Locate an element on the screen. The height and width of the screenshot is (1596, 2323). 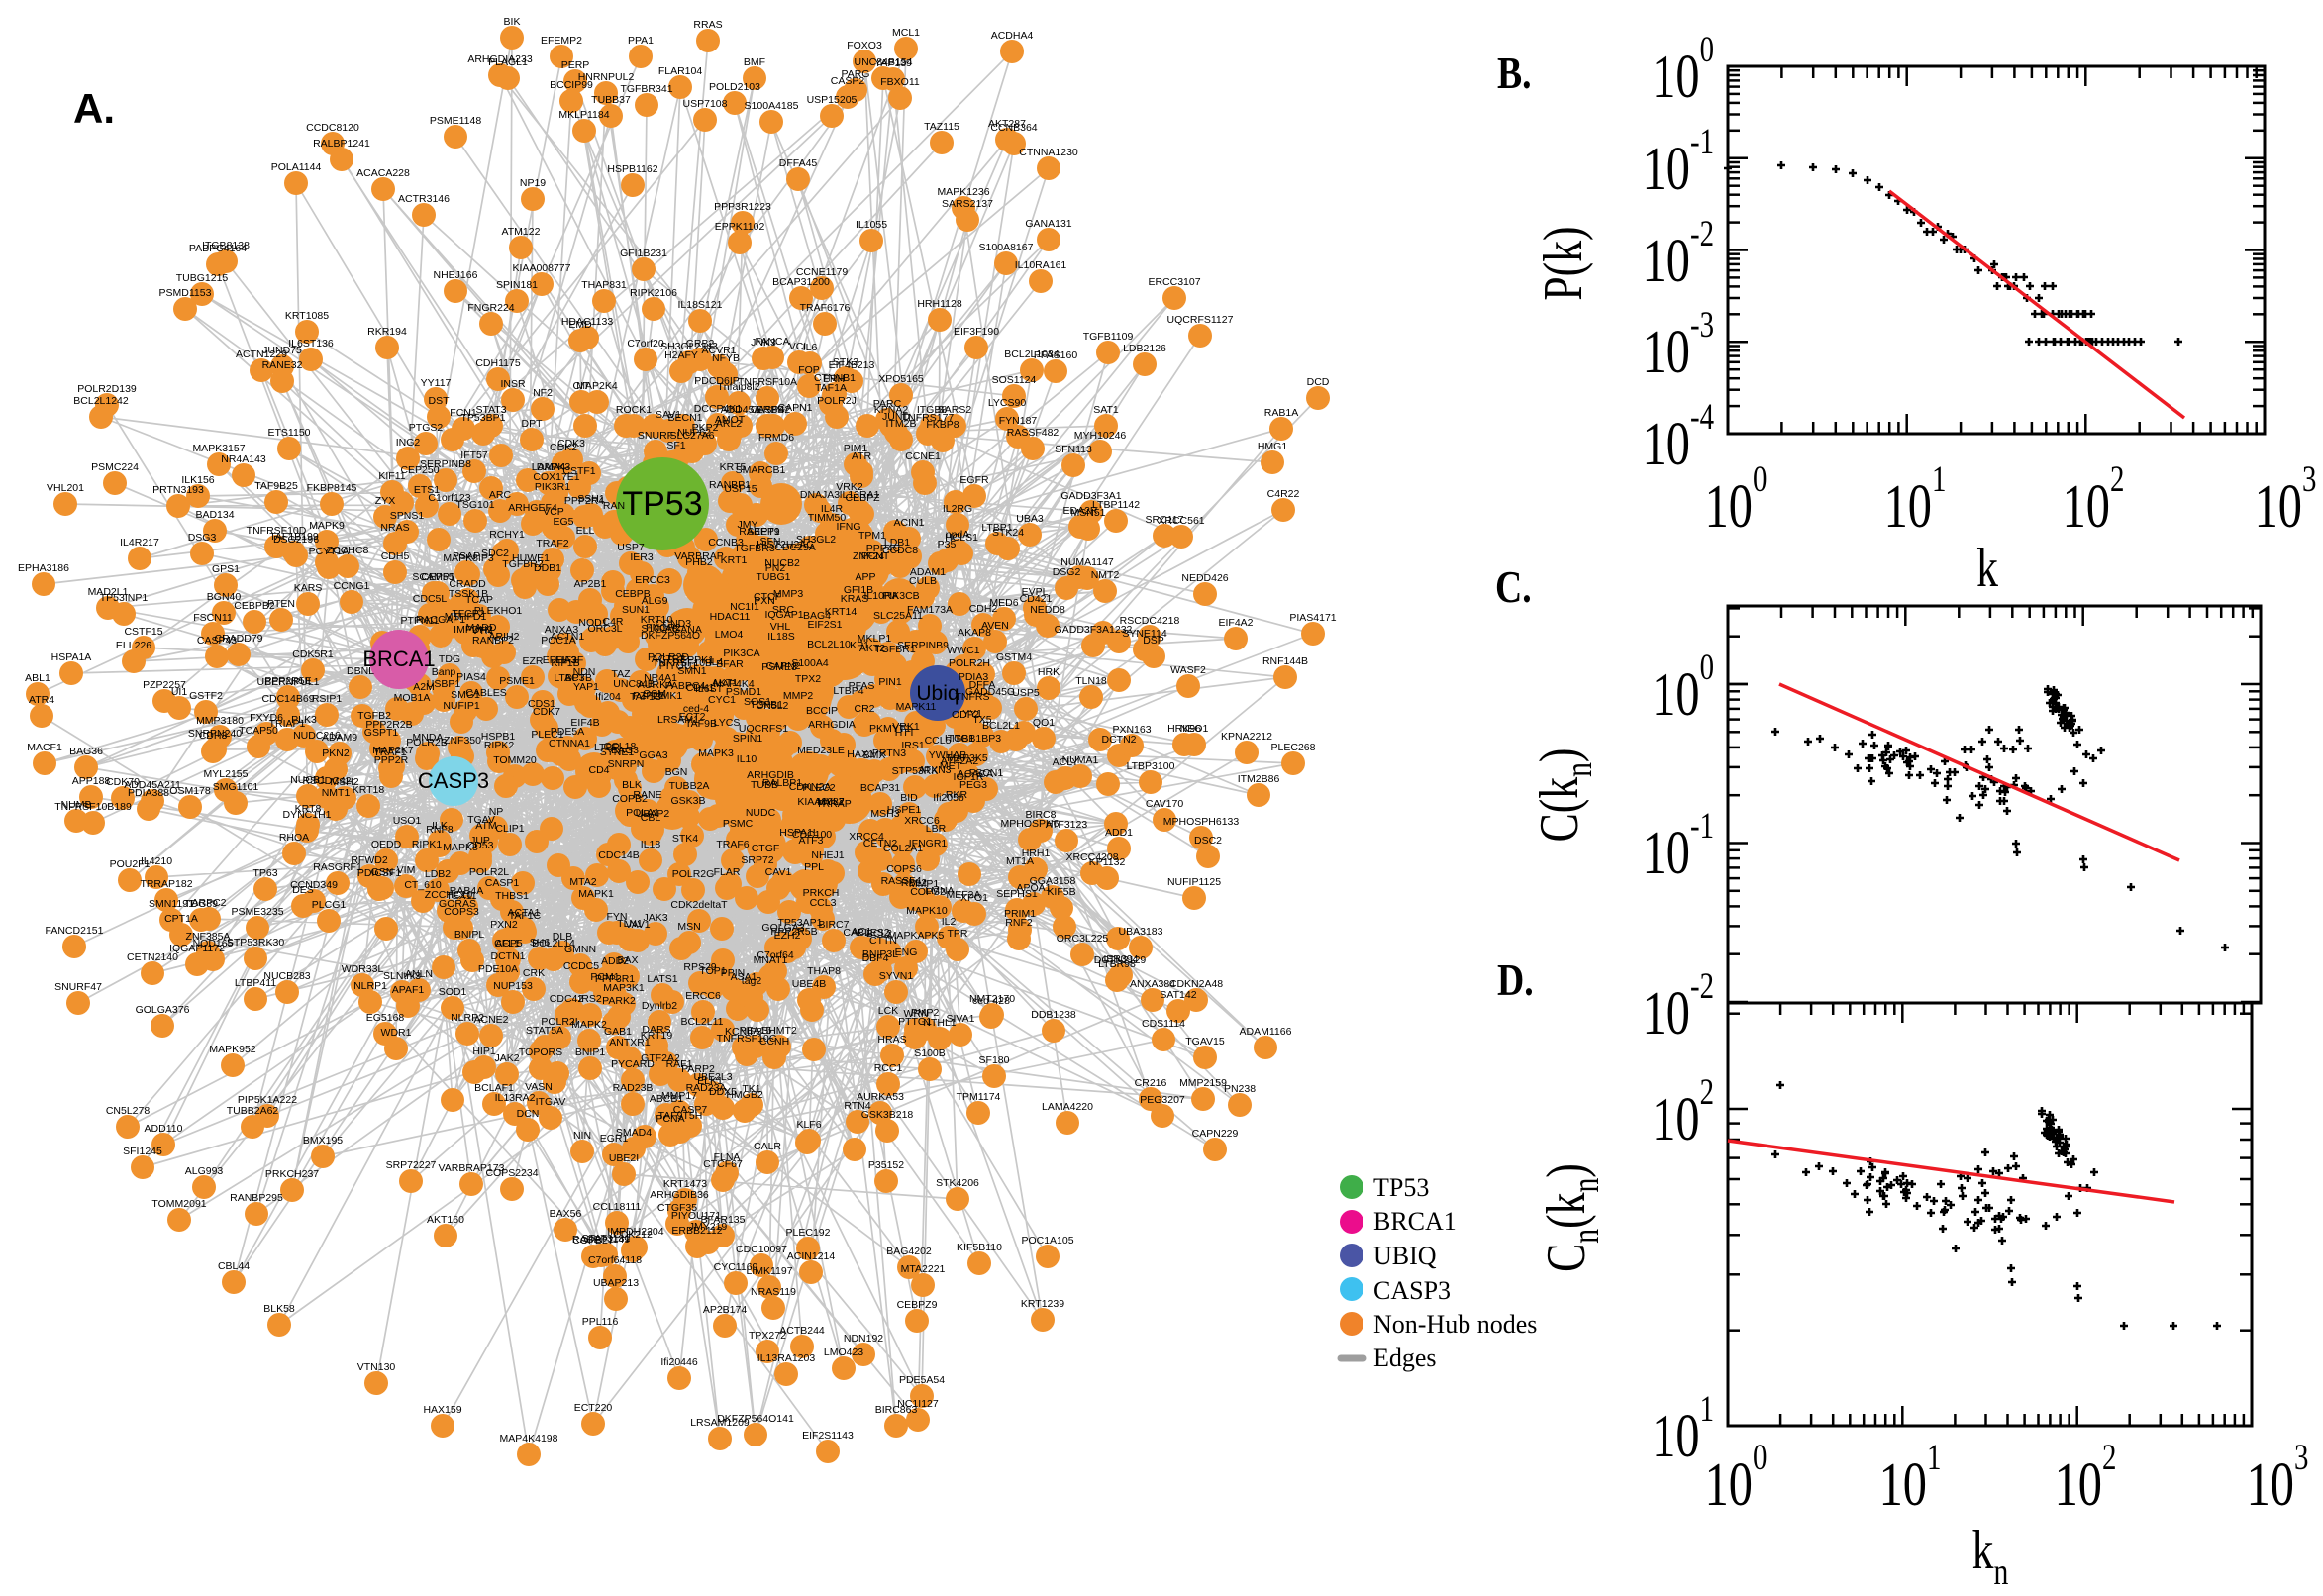
svg-text: BGN40 is located at coordinates (225, 597).